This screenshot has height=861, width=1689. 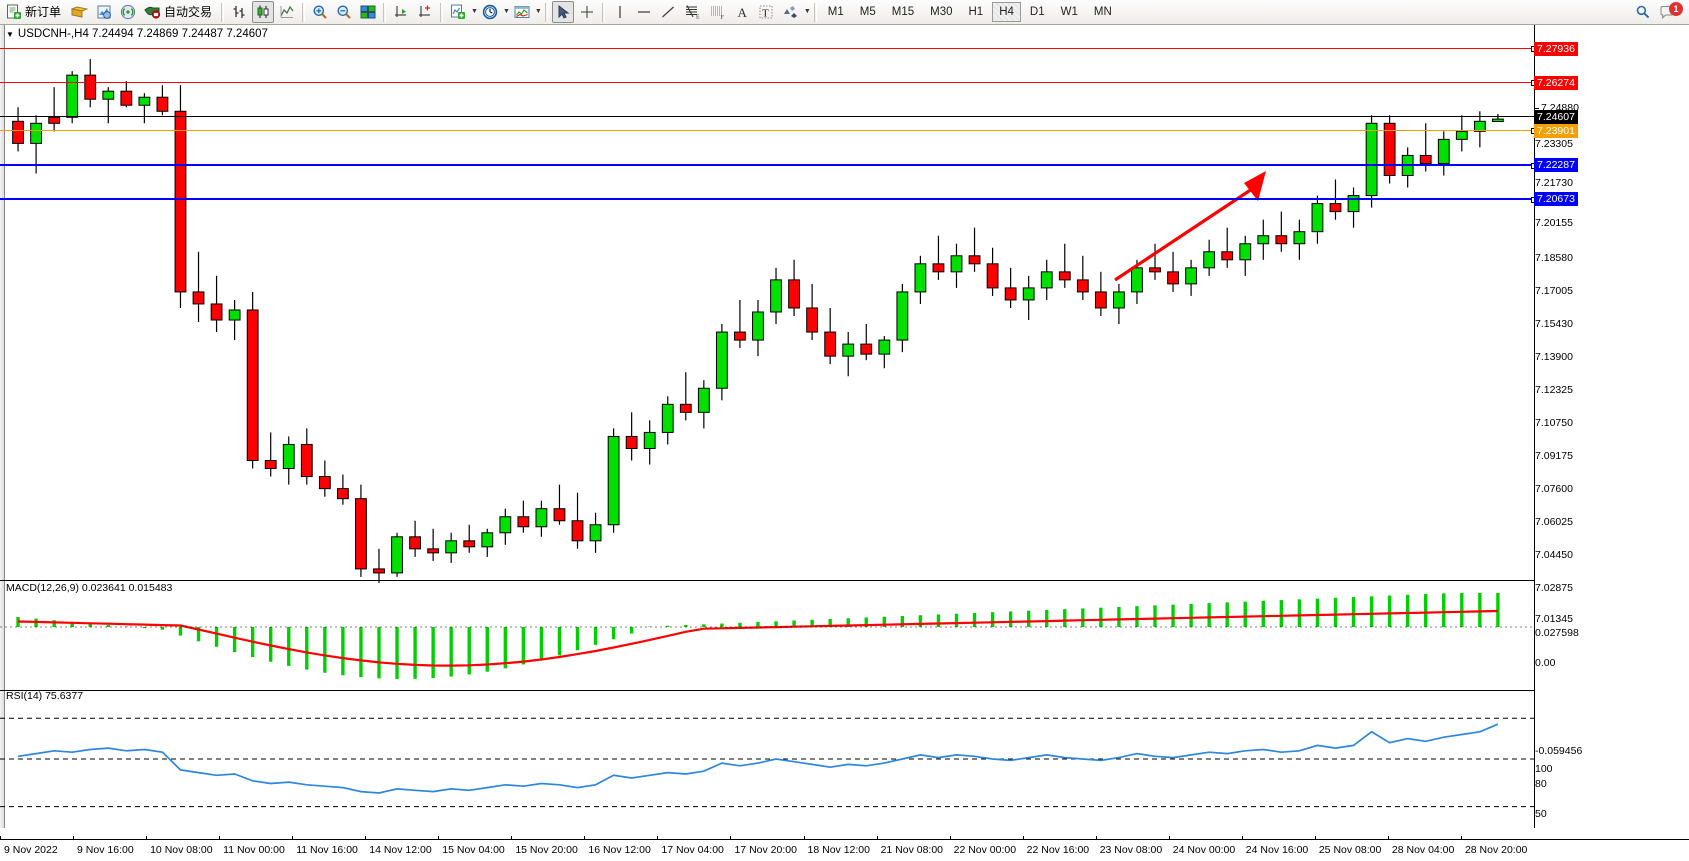 What do you see at coordinates (152, 12) in the screenshot?
I see `auto-trading-icon` at bounding box center [152, 12].